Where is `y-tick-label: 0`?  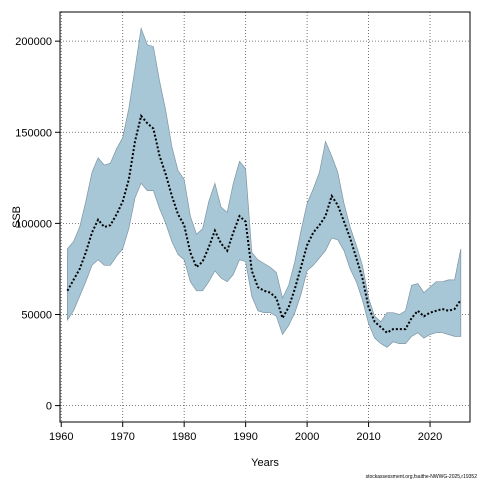 y-tick-label: 0 is located at coordinates (49, 407).